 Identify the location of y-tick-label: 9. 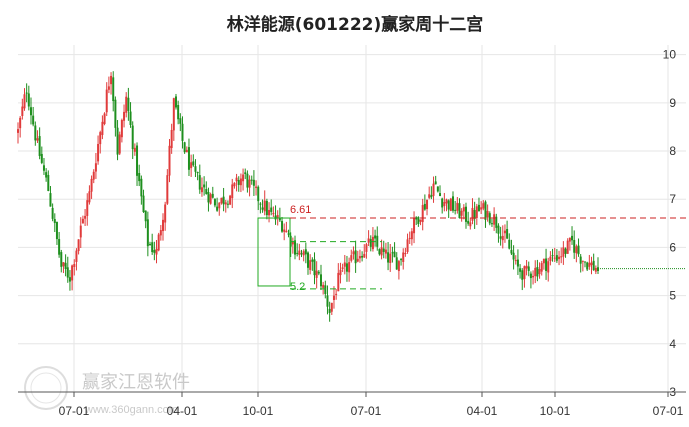
(672, 103).